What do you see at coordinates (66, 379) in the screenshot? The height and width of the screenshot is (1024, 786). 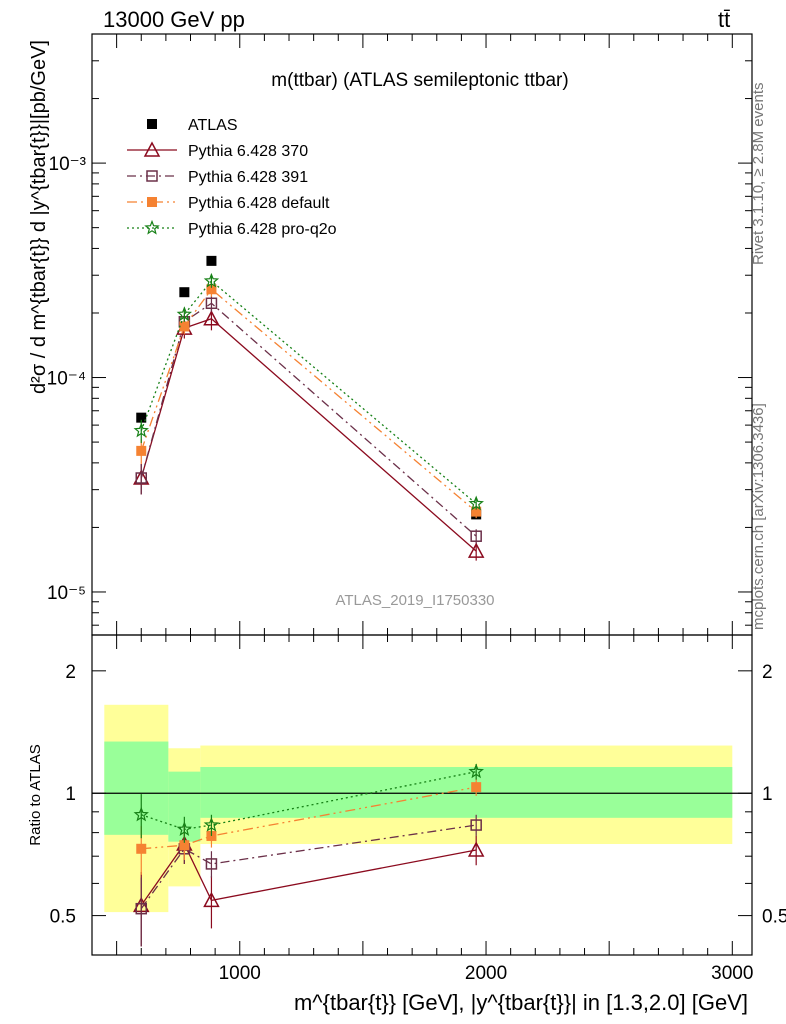 I see `main-y-tick-label: 10⁻⁴` at bounding box center [66, 379].